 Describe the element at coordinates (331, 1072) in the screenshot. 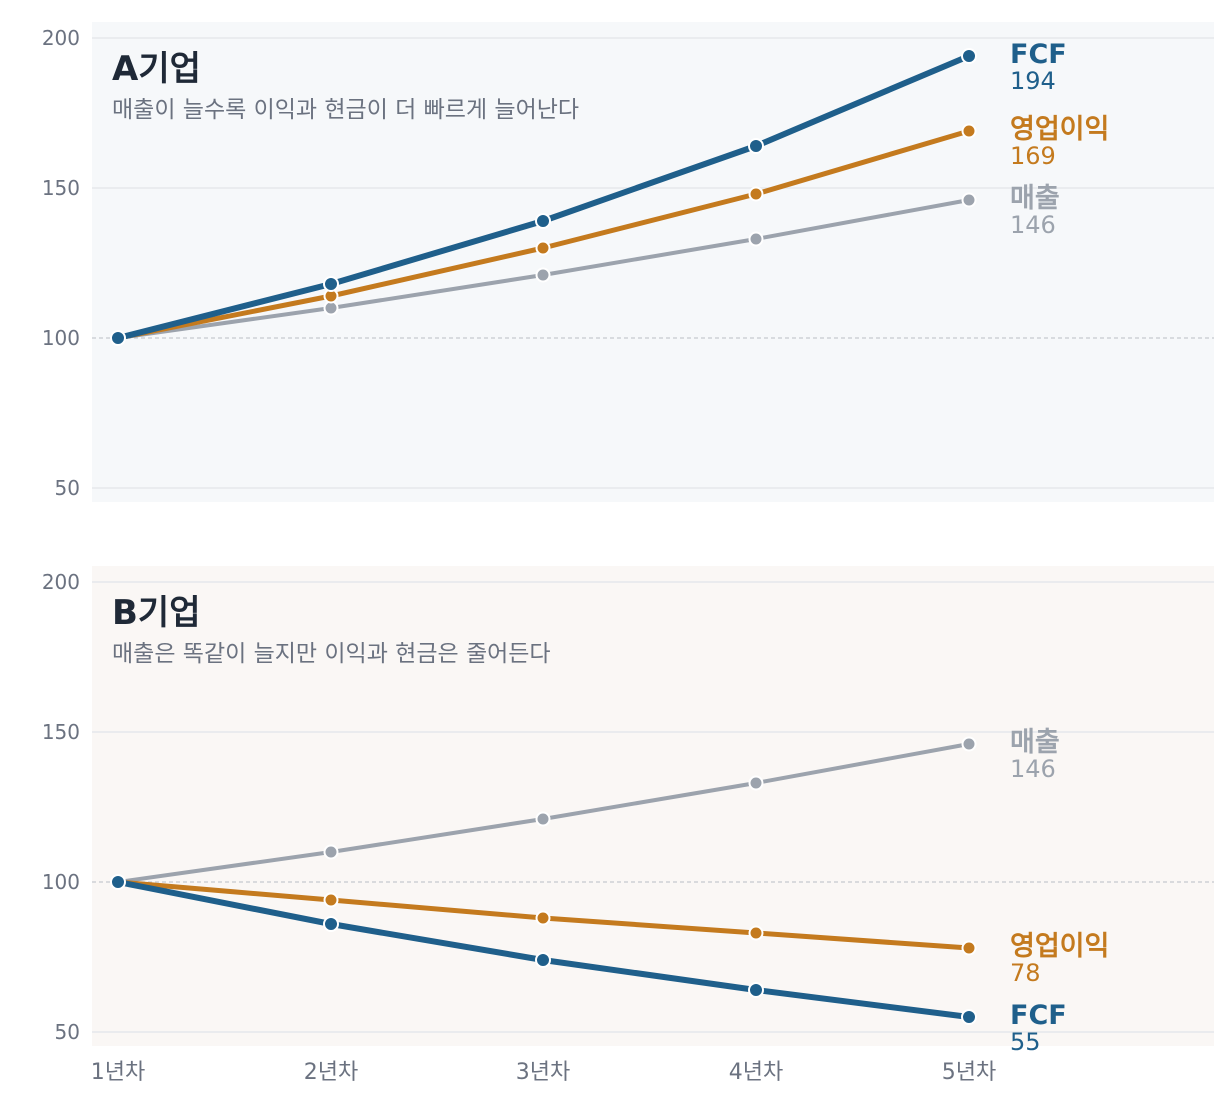

I see `x-tick-label: 2년차` at that location.